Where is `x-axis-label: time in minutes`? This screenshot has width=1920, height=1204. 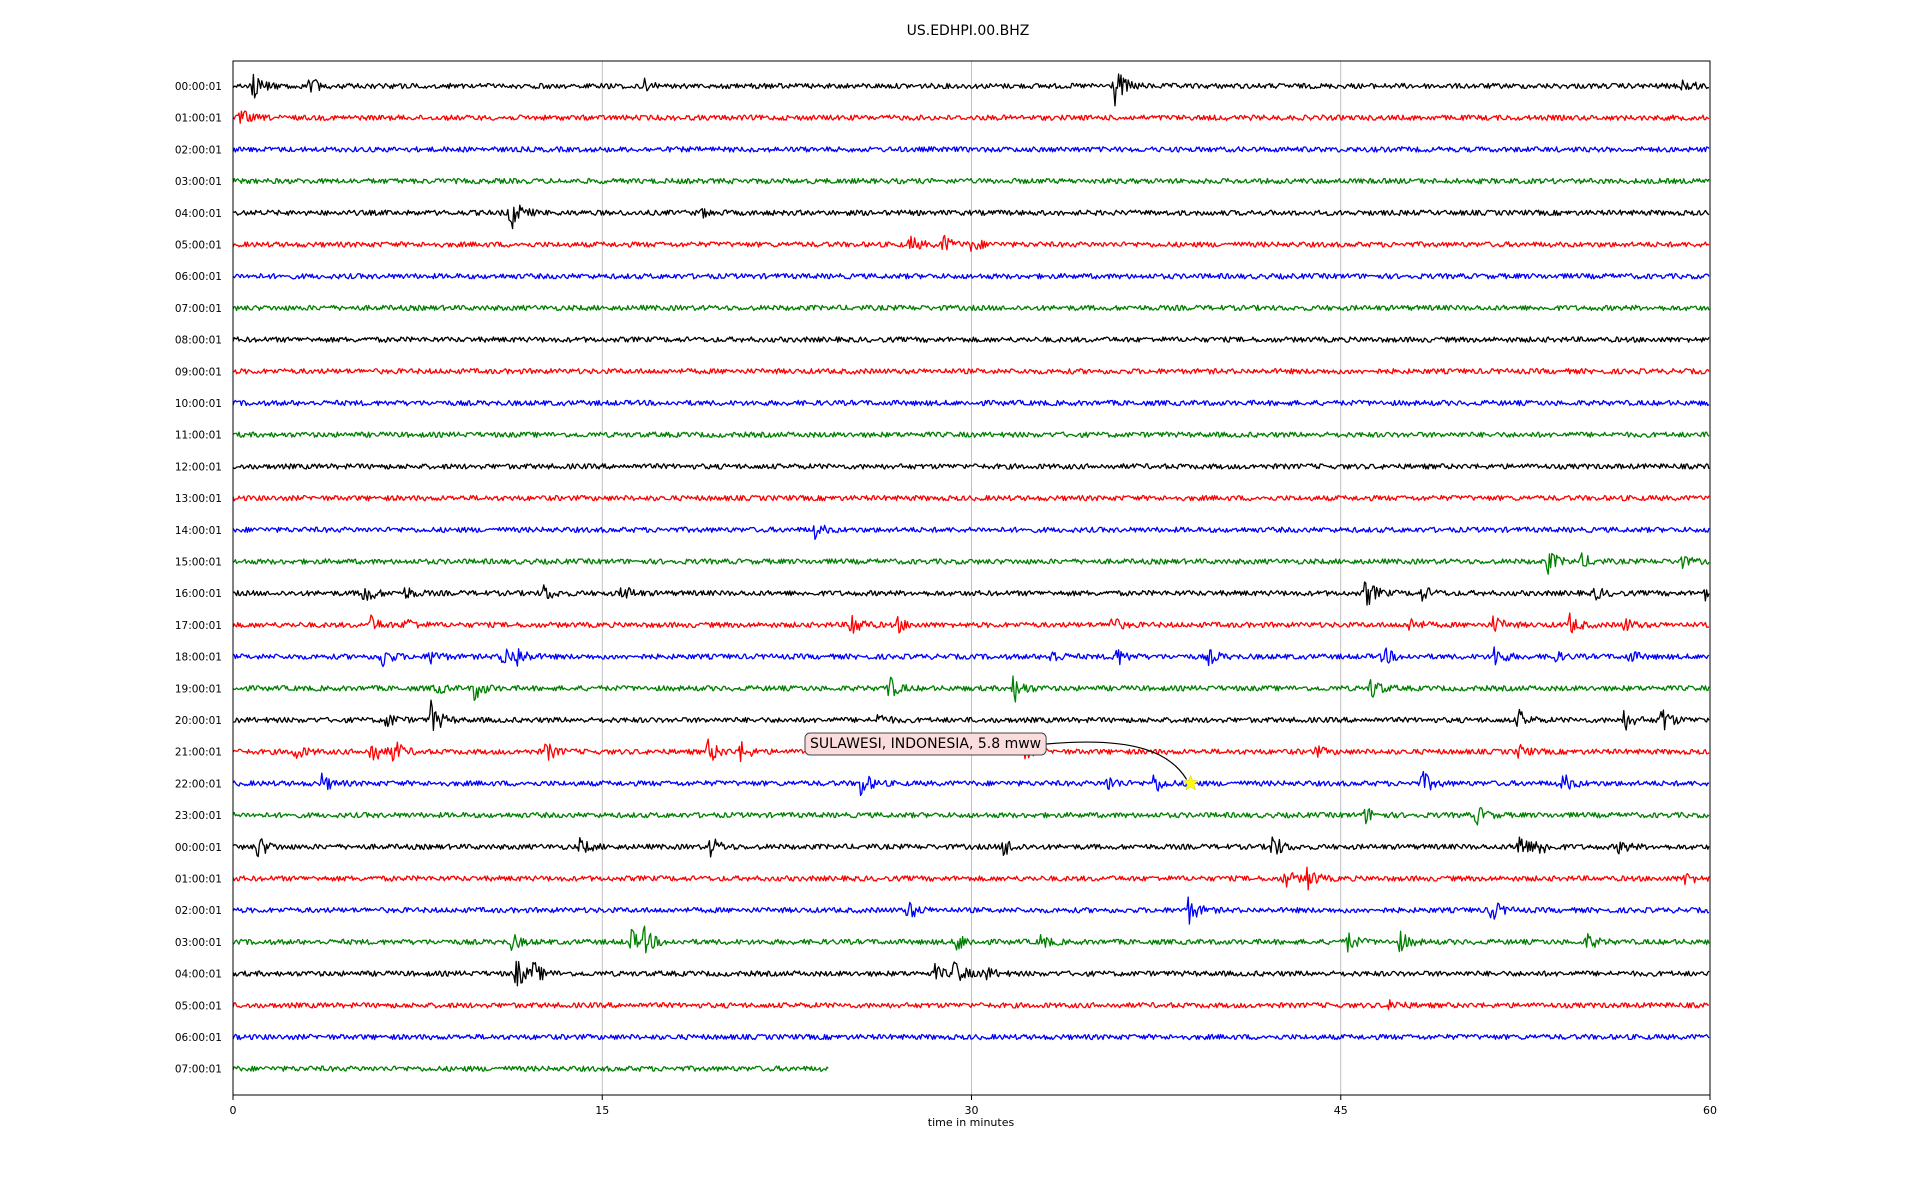
x-axis-label: time in minutes is located at coordinates (971, 1122).